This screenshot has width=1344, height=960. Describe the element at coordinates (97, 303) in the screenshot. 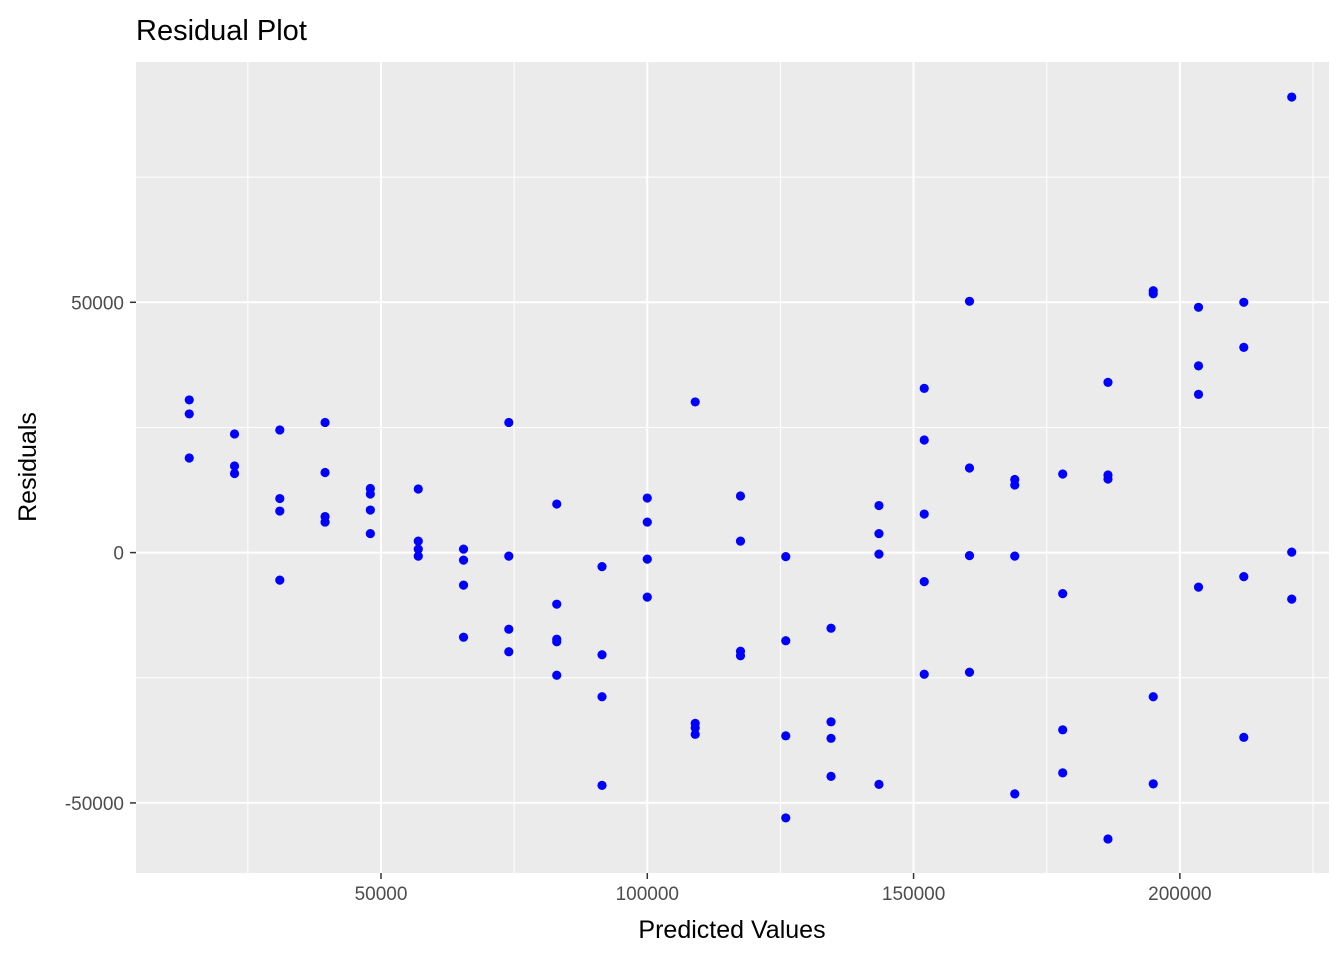

I see `y-tick-label: 50000` at that location.